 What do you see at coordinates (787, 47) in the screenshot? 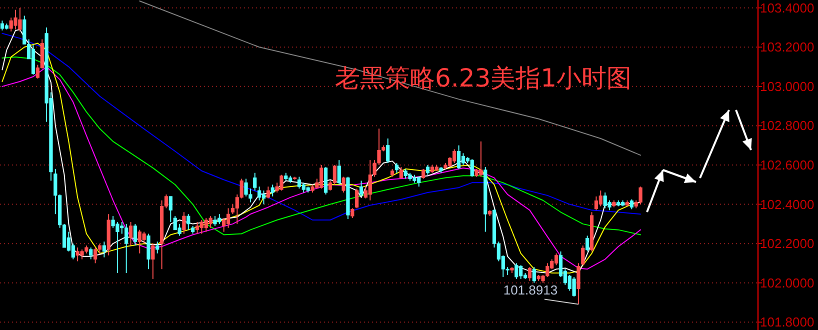
I see `y-tick-label: 103.2000` at bounding box center [787, 47].